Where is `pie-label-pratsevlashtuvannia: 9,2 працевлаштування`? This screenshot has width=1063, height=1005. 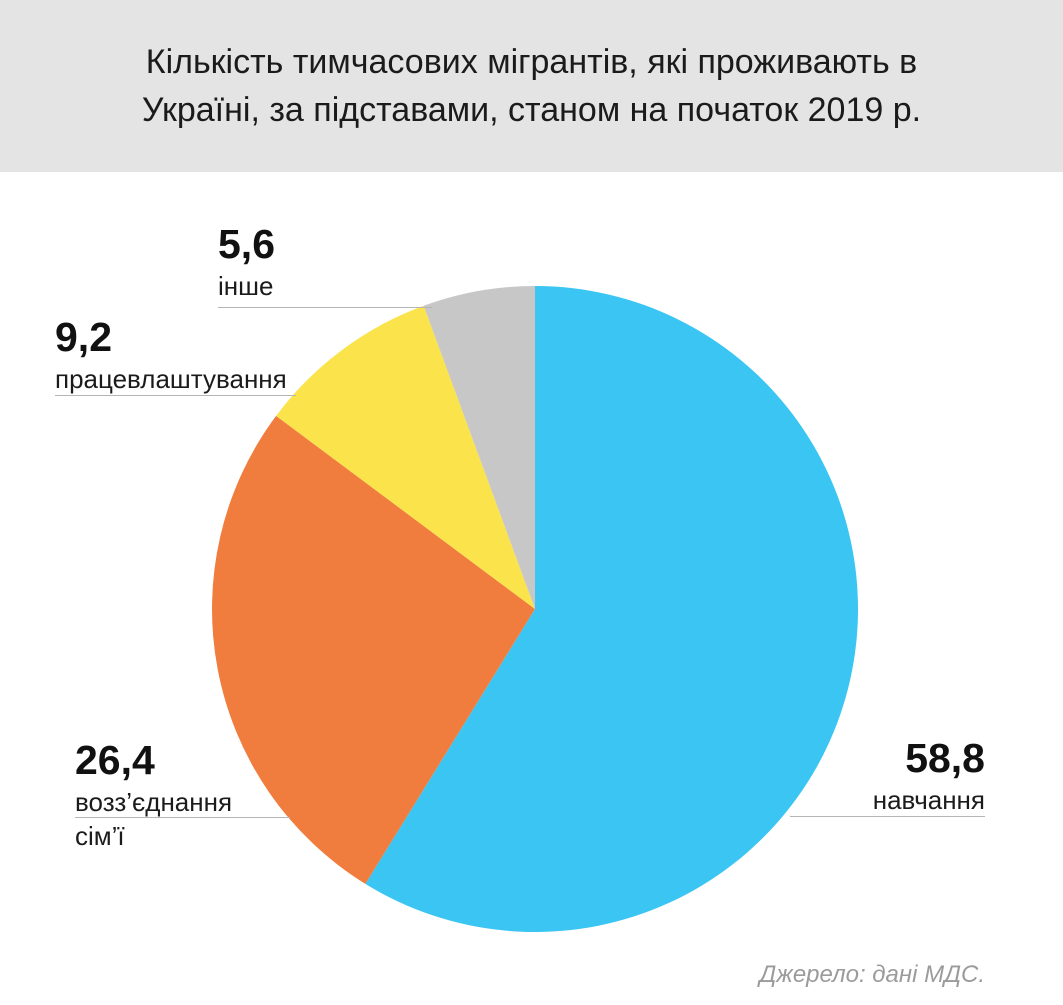
pie-label-pratsevlashtuvannia: 9,2 працевлаштування is located at coordinates (171, 355).